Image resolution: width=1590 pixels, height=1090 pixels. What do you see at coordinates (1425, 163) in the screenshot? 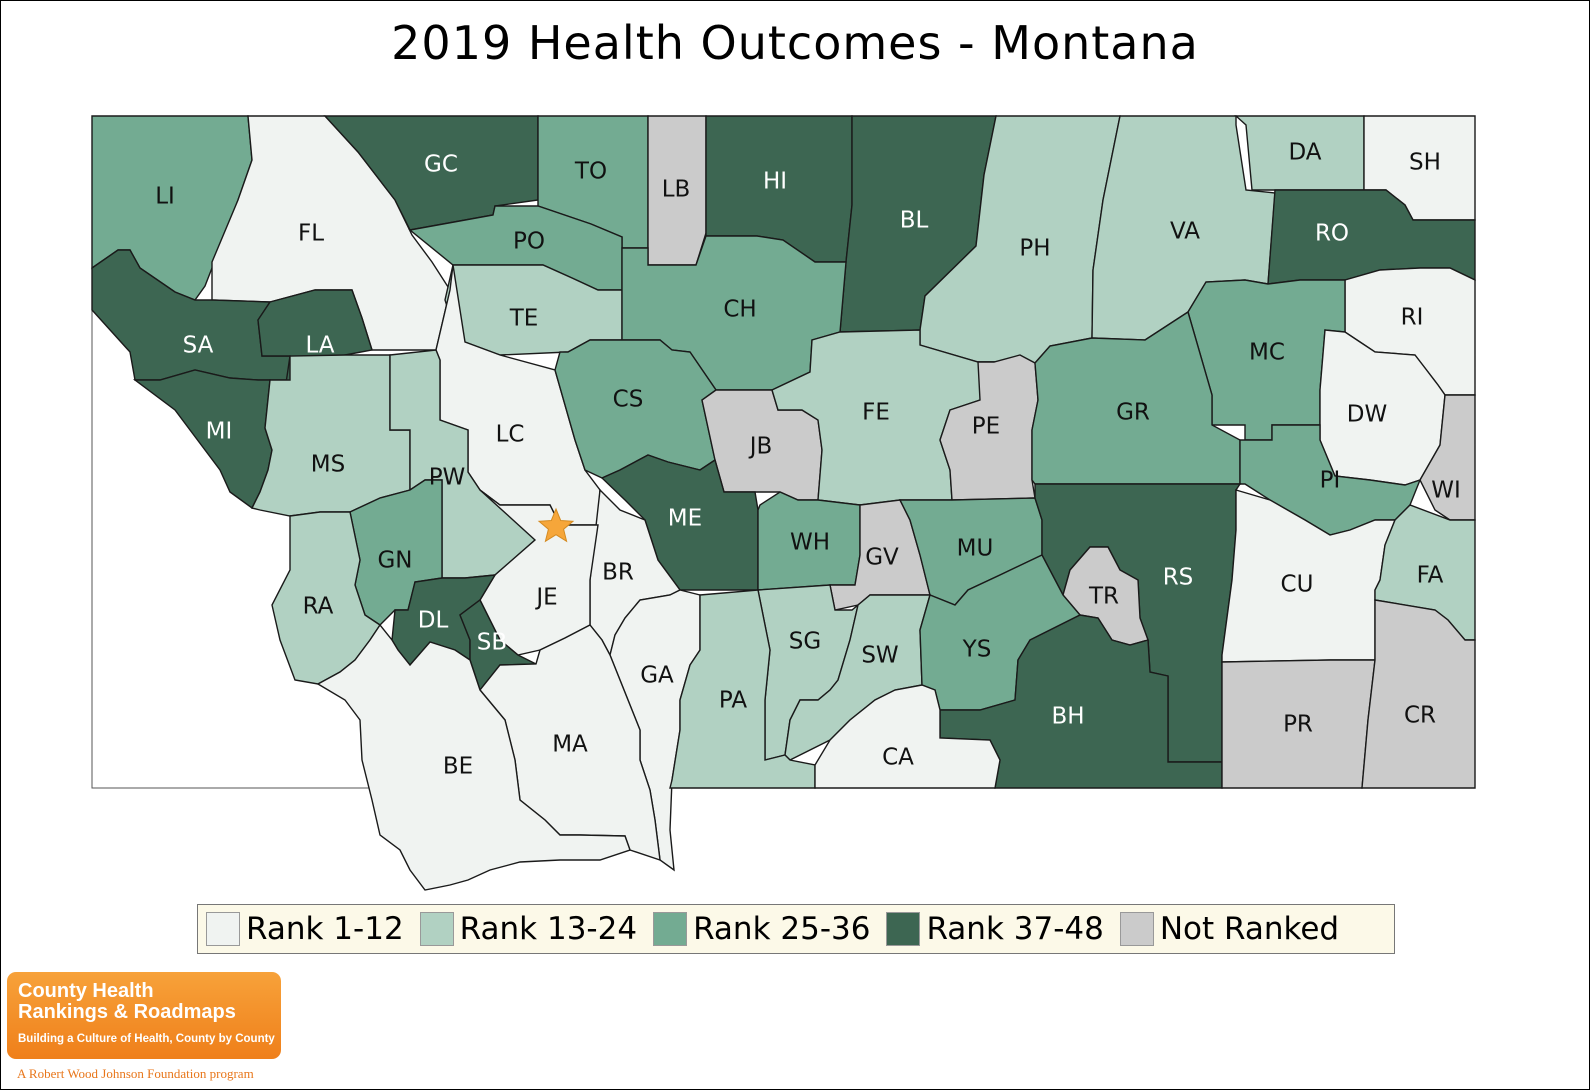
I see `county-label-sh: SH` at bounding box center [1425, 163].